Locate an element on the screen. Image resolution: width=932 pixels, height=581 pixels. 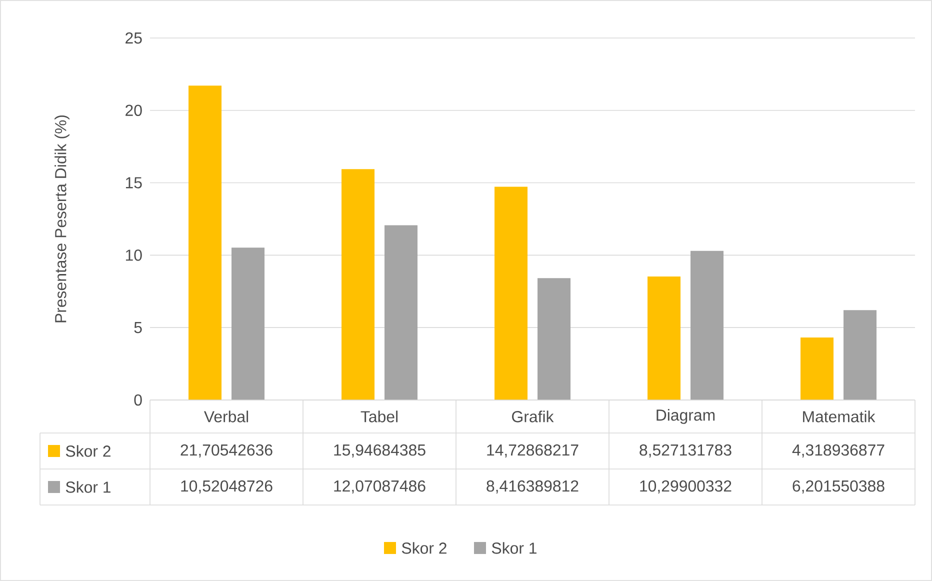
y-axis-title: Presentase Peserta Didik (%) is located at coordinates (62, 218).